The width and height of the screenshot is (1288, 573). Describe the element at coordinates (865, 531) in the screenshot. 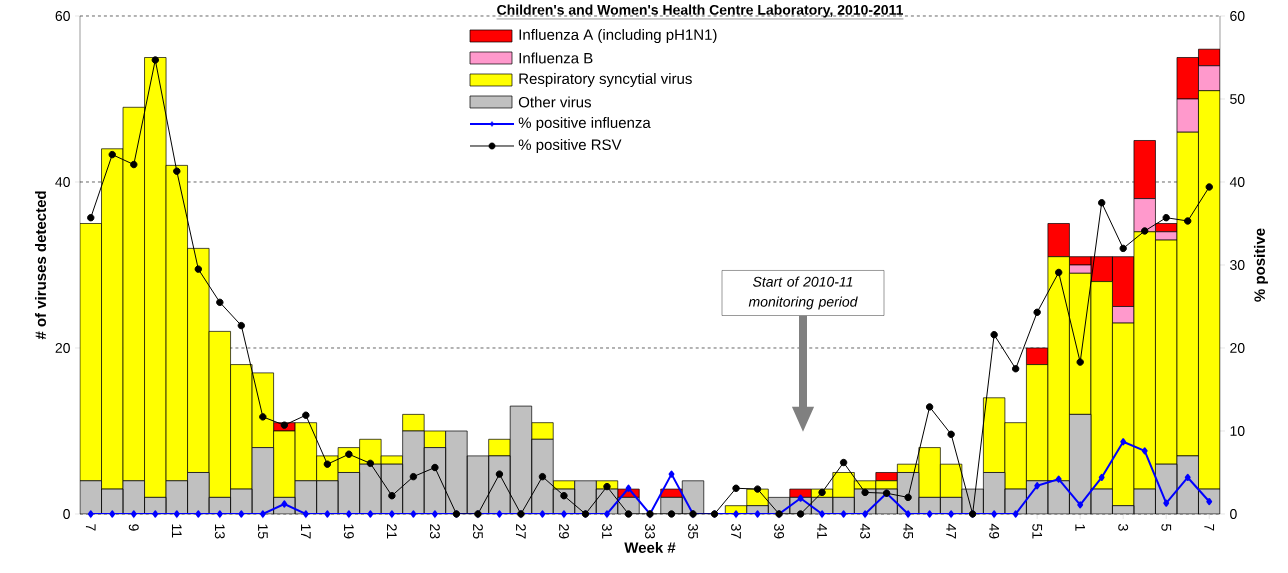

I see `x-tick-label: 43` at that location.